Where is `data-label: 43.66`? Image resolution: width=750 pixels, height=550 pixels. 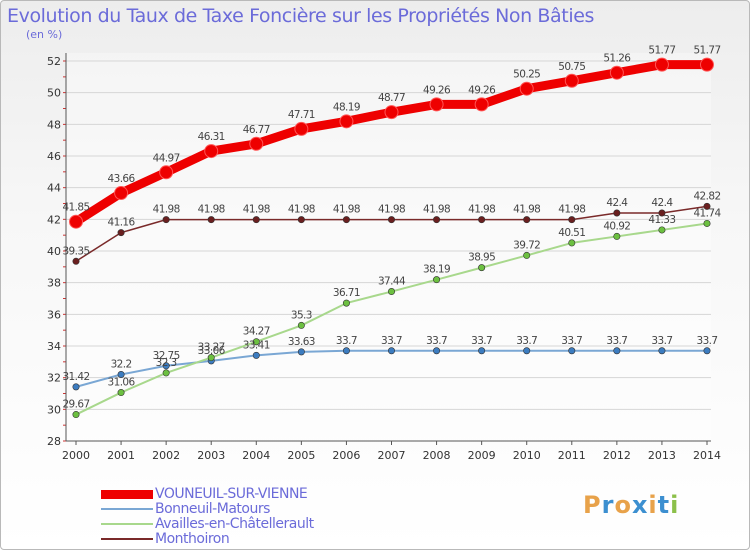
data-label: 43.66 is located at coordinates (122, 179).